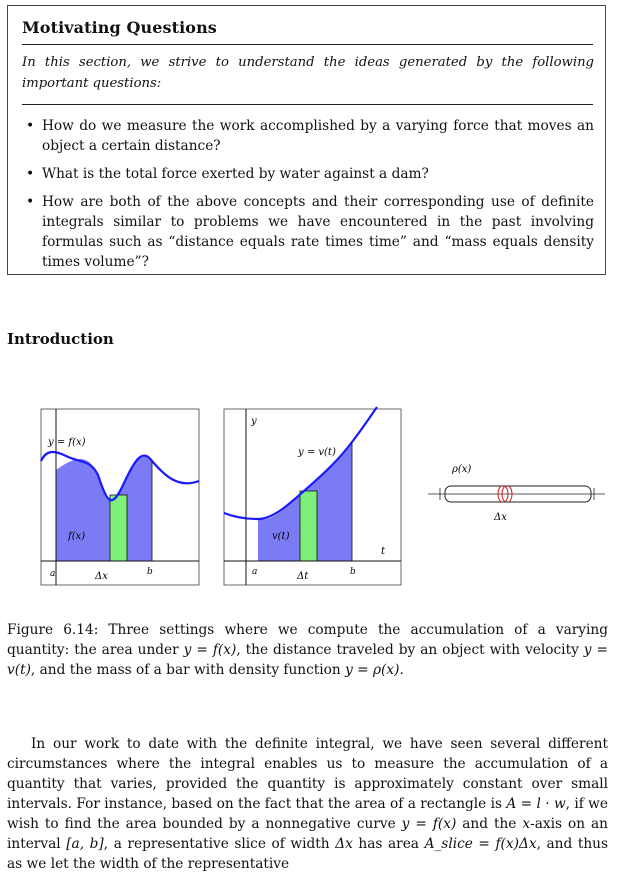 Image resolution: width=625 pixels, height=874 pixels. Describe the element at coordinates (118, 528) in the screenshot. I see `area-slice` at that location.